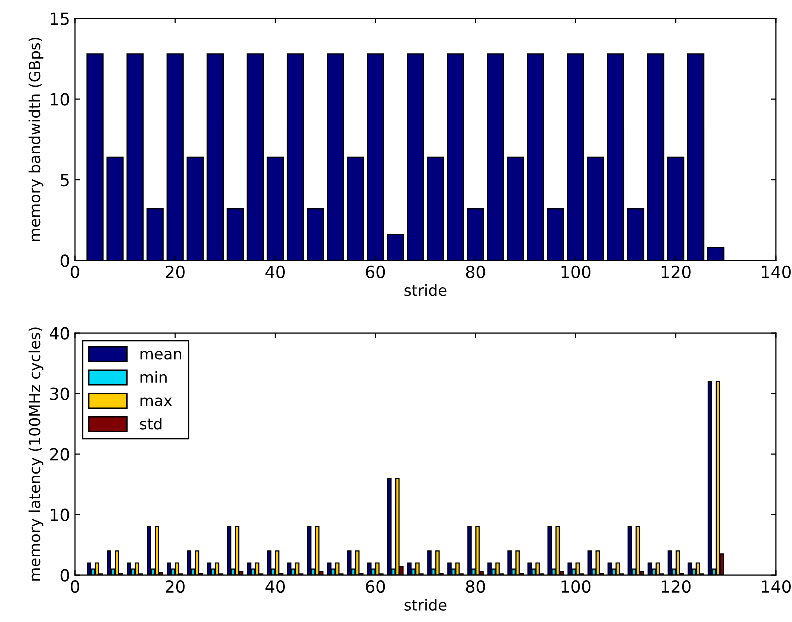 This screenshot has width=792, height=622. What do you see at coordinates (60, 394) in the screenshot?
I see `y-tick-label: 30` at bounding box center [60, 394].